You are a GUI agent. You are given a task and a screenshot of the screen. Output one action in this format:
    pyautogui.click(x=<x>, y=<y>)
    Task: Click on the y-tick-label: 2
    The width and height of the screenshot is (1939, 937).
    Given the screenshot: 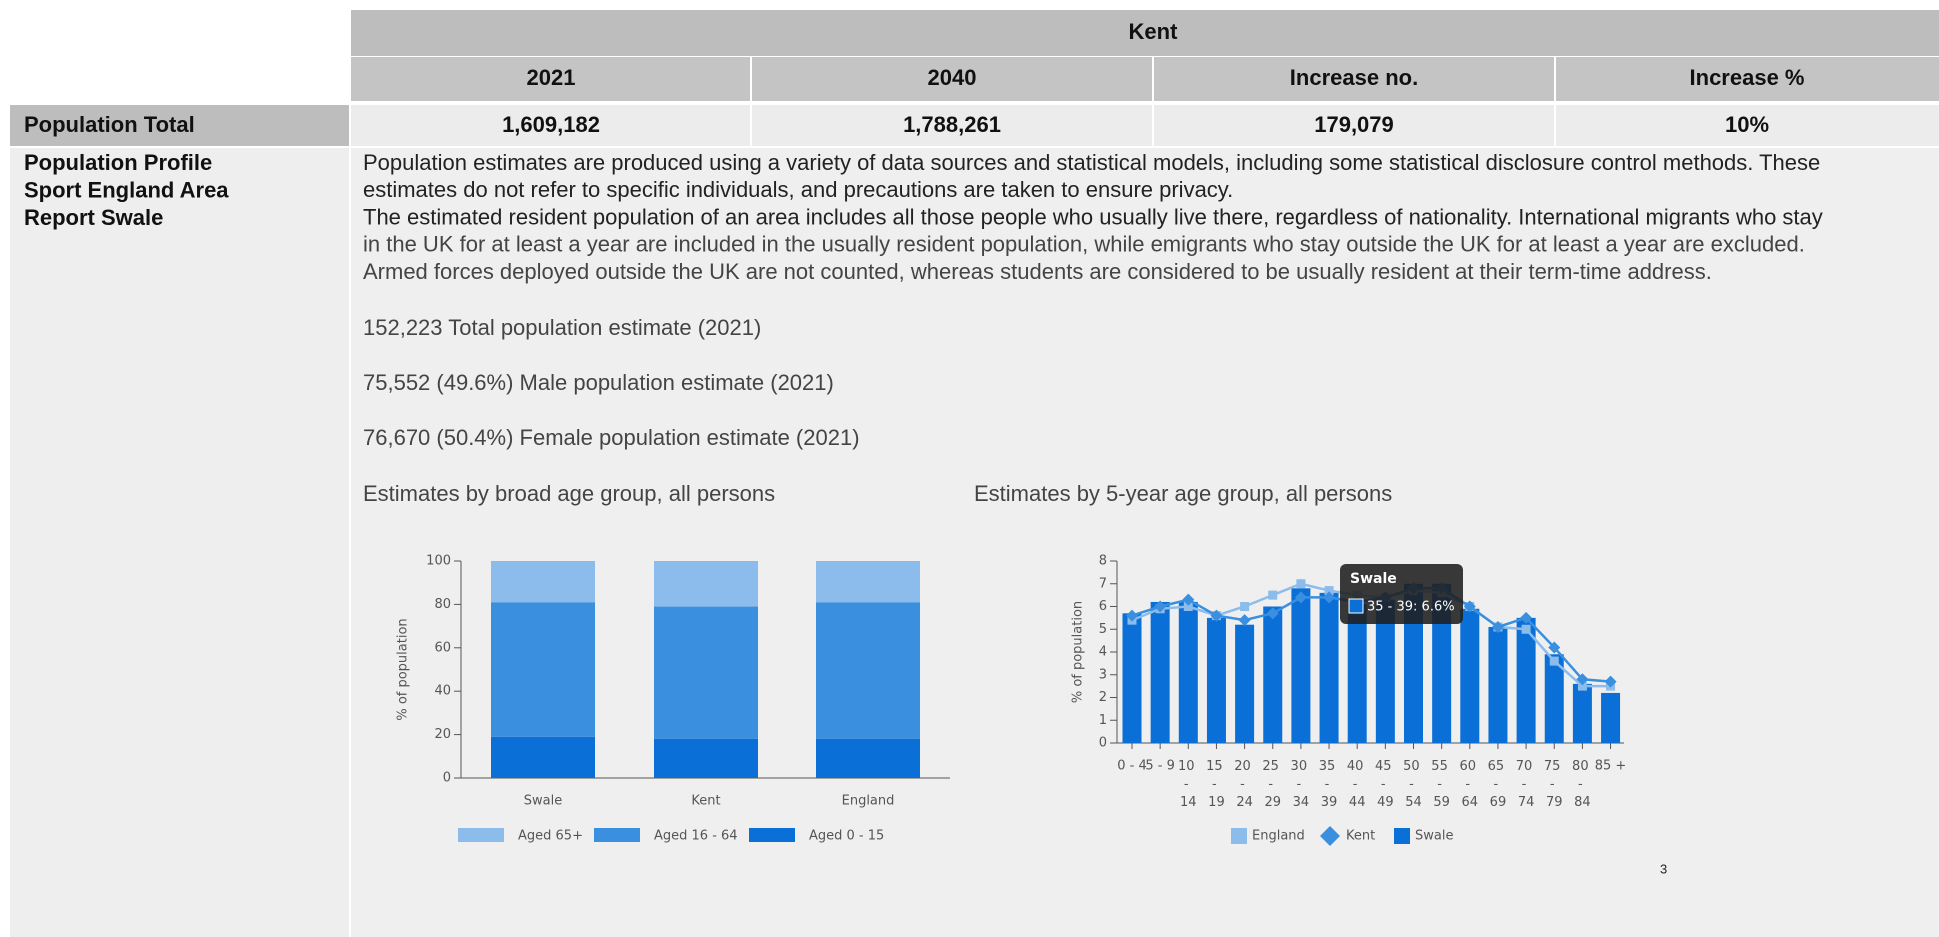 What is the action you would take?
    pyautogui.click(x=1103, y=697)
    